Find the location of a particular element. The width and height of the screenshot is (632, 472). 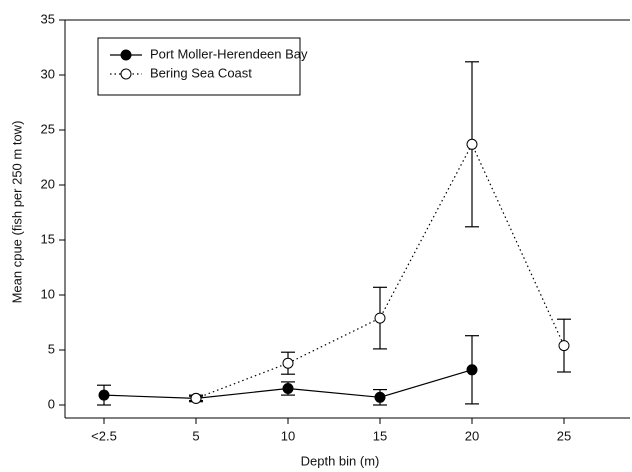

legend-box is located at coordinates (199, 66).